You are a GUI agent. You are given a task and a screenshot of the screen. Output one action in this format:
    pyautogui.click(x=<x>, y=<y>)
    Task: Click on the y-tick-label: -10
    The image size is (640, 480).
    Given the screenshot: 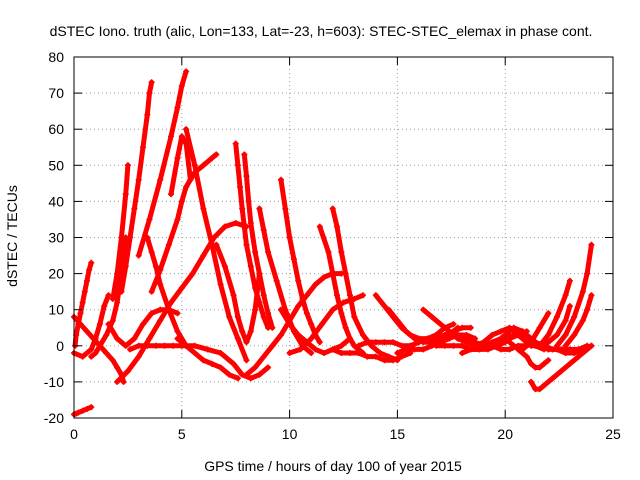 What is the action you would take?
    pyautogui.click(x=54, y=382)
    